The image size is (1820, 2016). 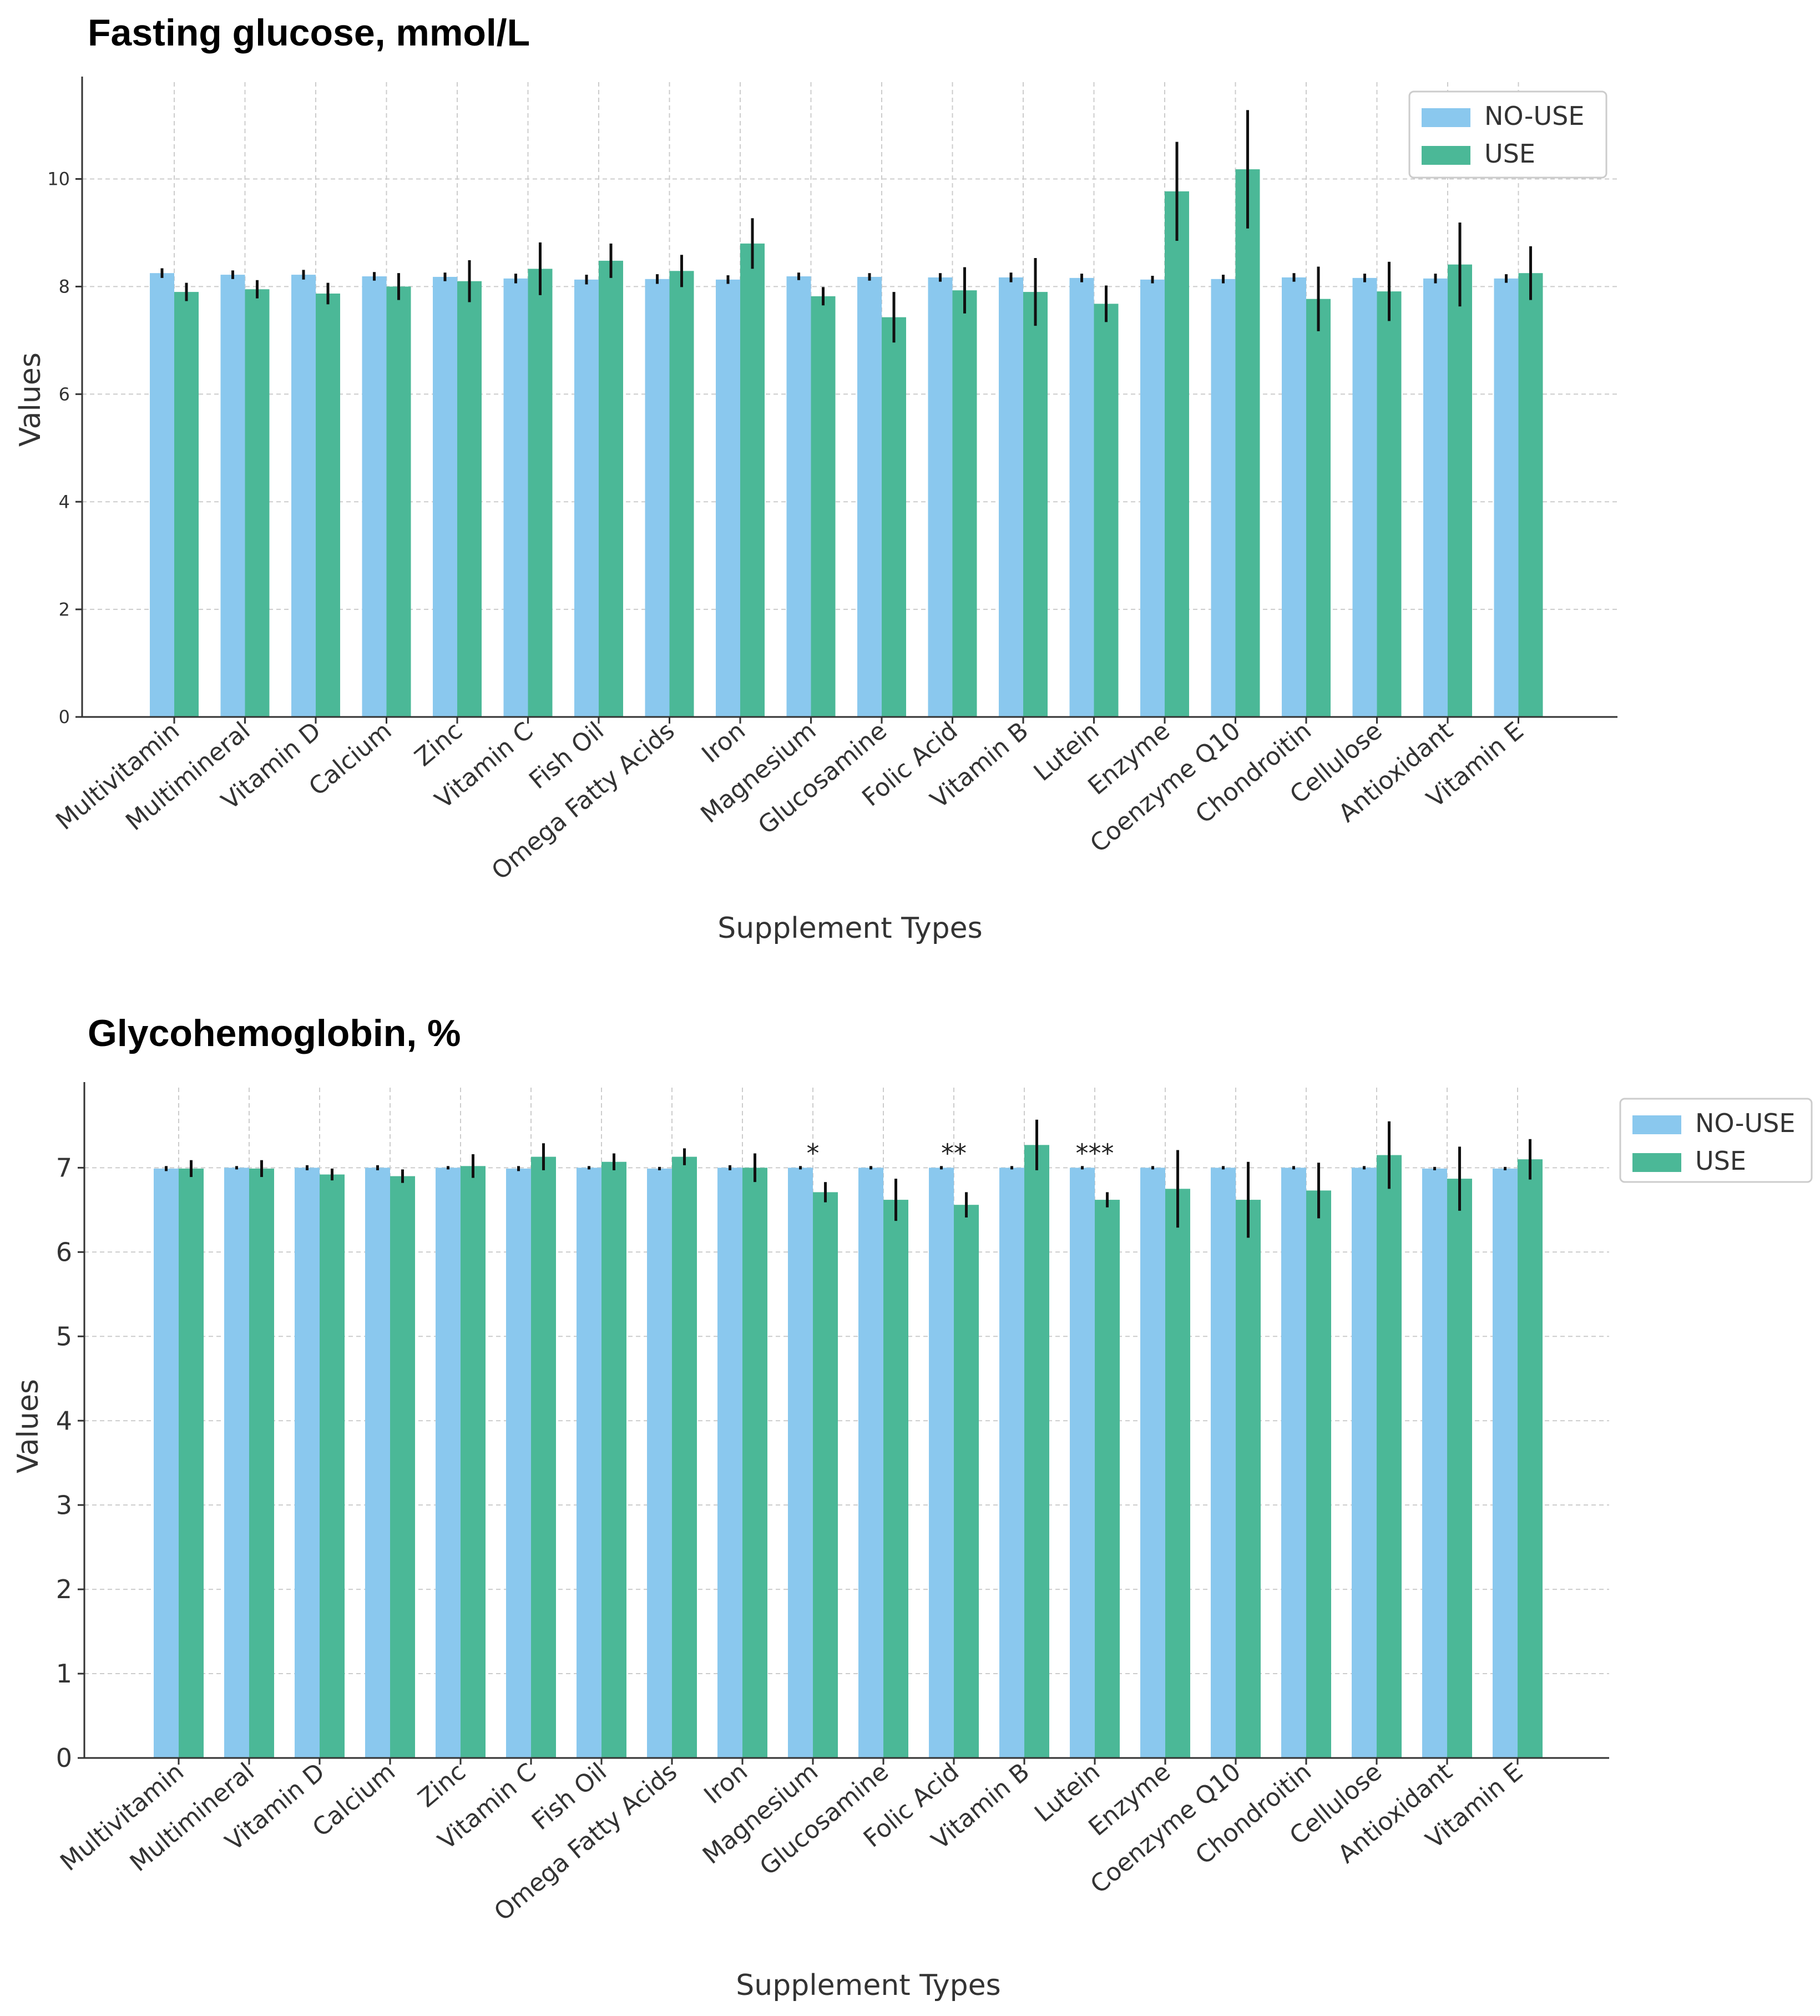 I want to click on significance-marker: ***, so click(x=1095, y=1153).